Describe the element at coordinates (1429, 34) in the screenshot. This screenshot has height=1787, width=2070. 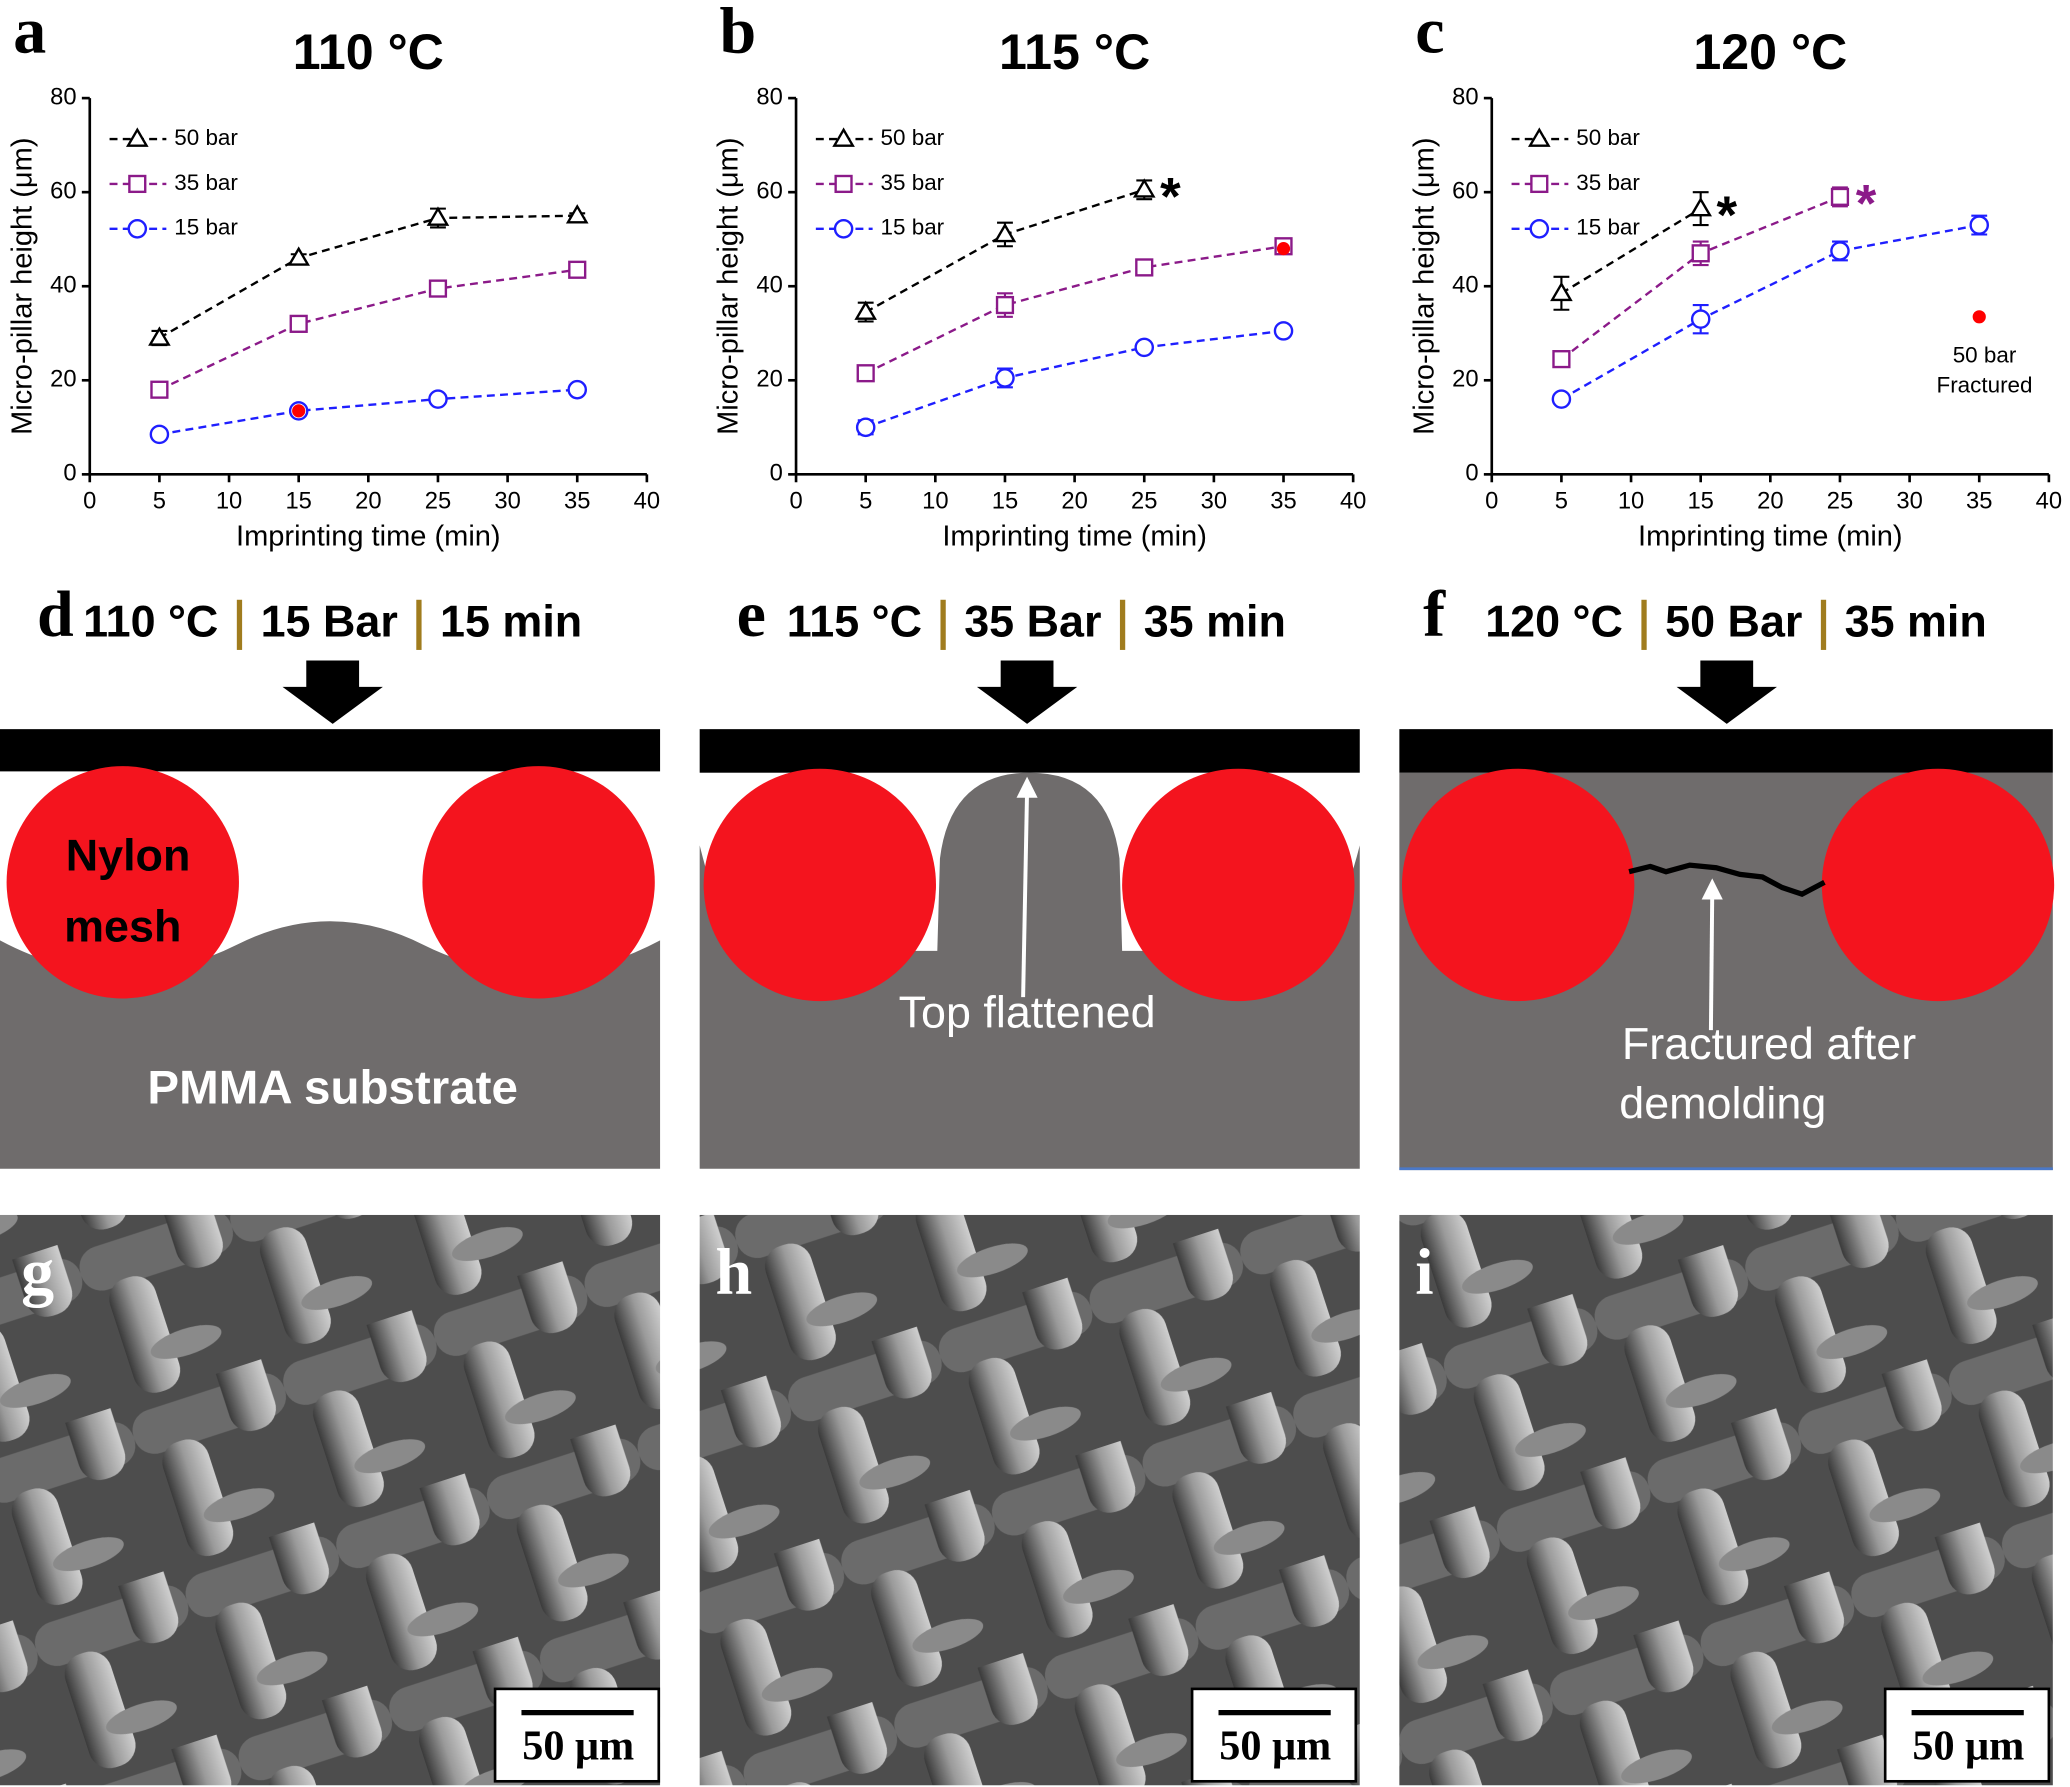
I see `panel-label: c` at that location.